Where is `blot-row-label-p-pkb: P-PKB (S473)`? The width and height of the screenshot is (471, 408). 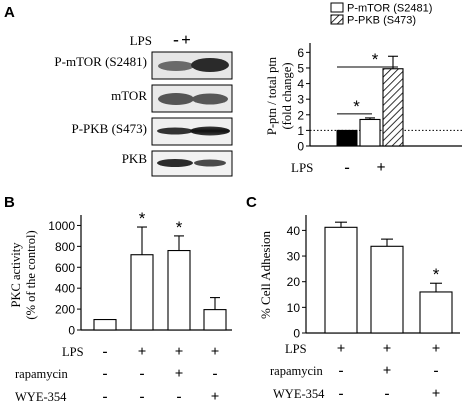
blot-row-label-p-pkb: P-PKB (S473) is located at coordinates (110, 128).